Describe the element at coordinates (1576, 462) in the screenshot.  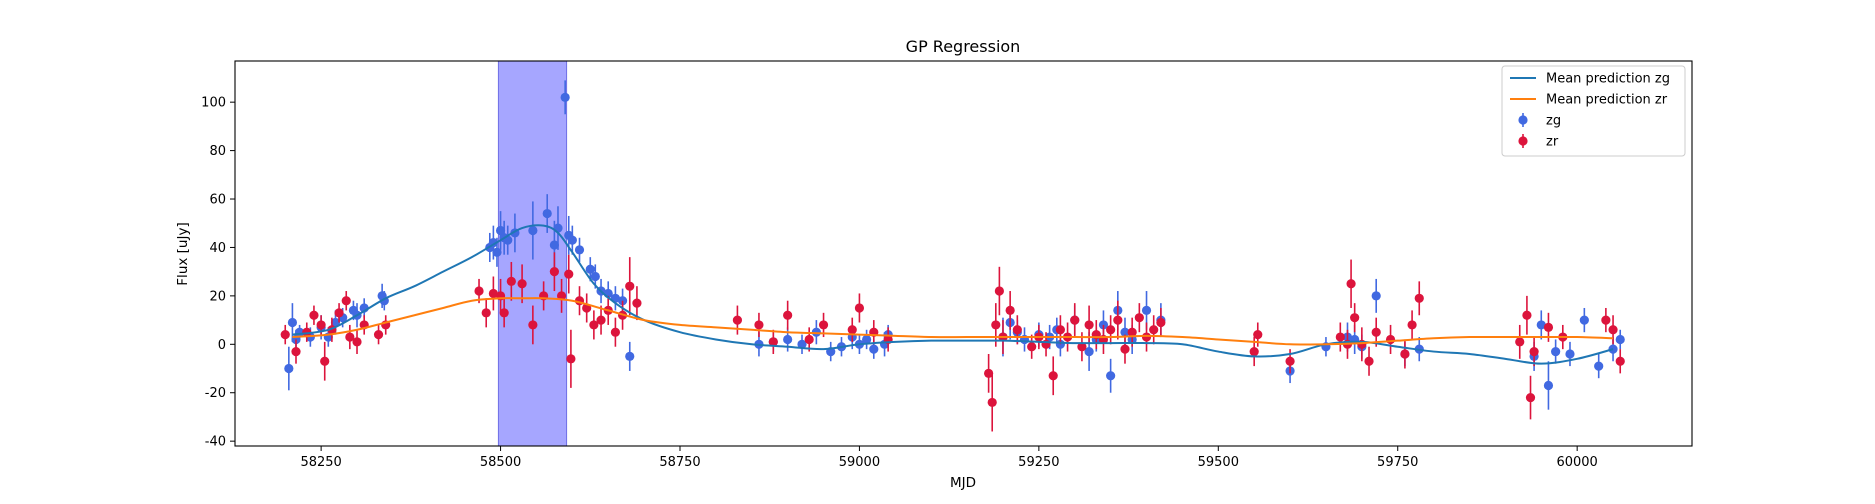
I see `x-tick-label: 60000` at that location.